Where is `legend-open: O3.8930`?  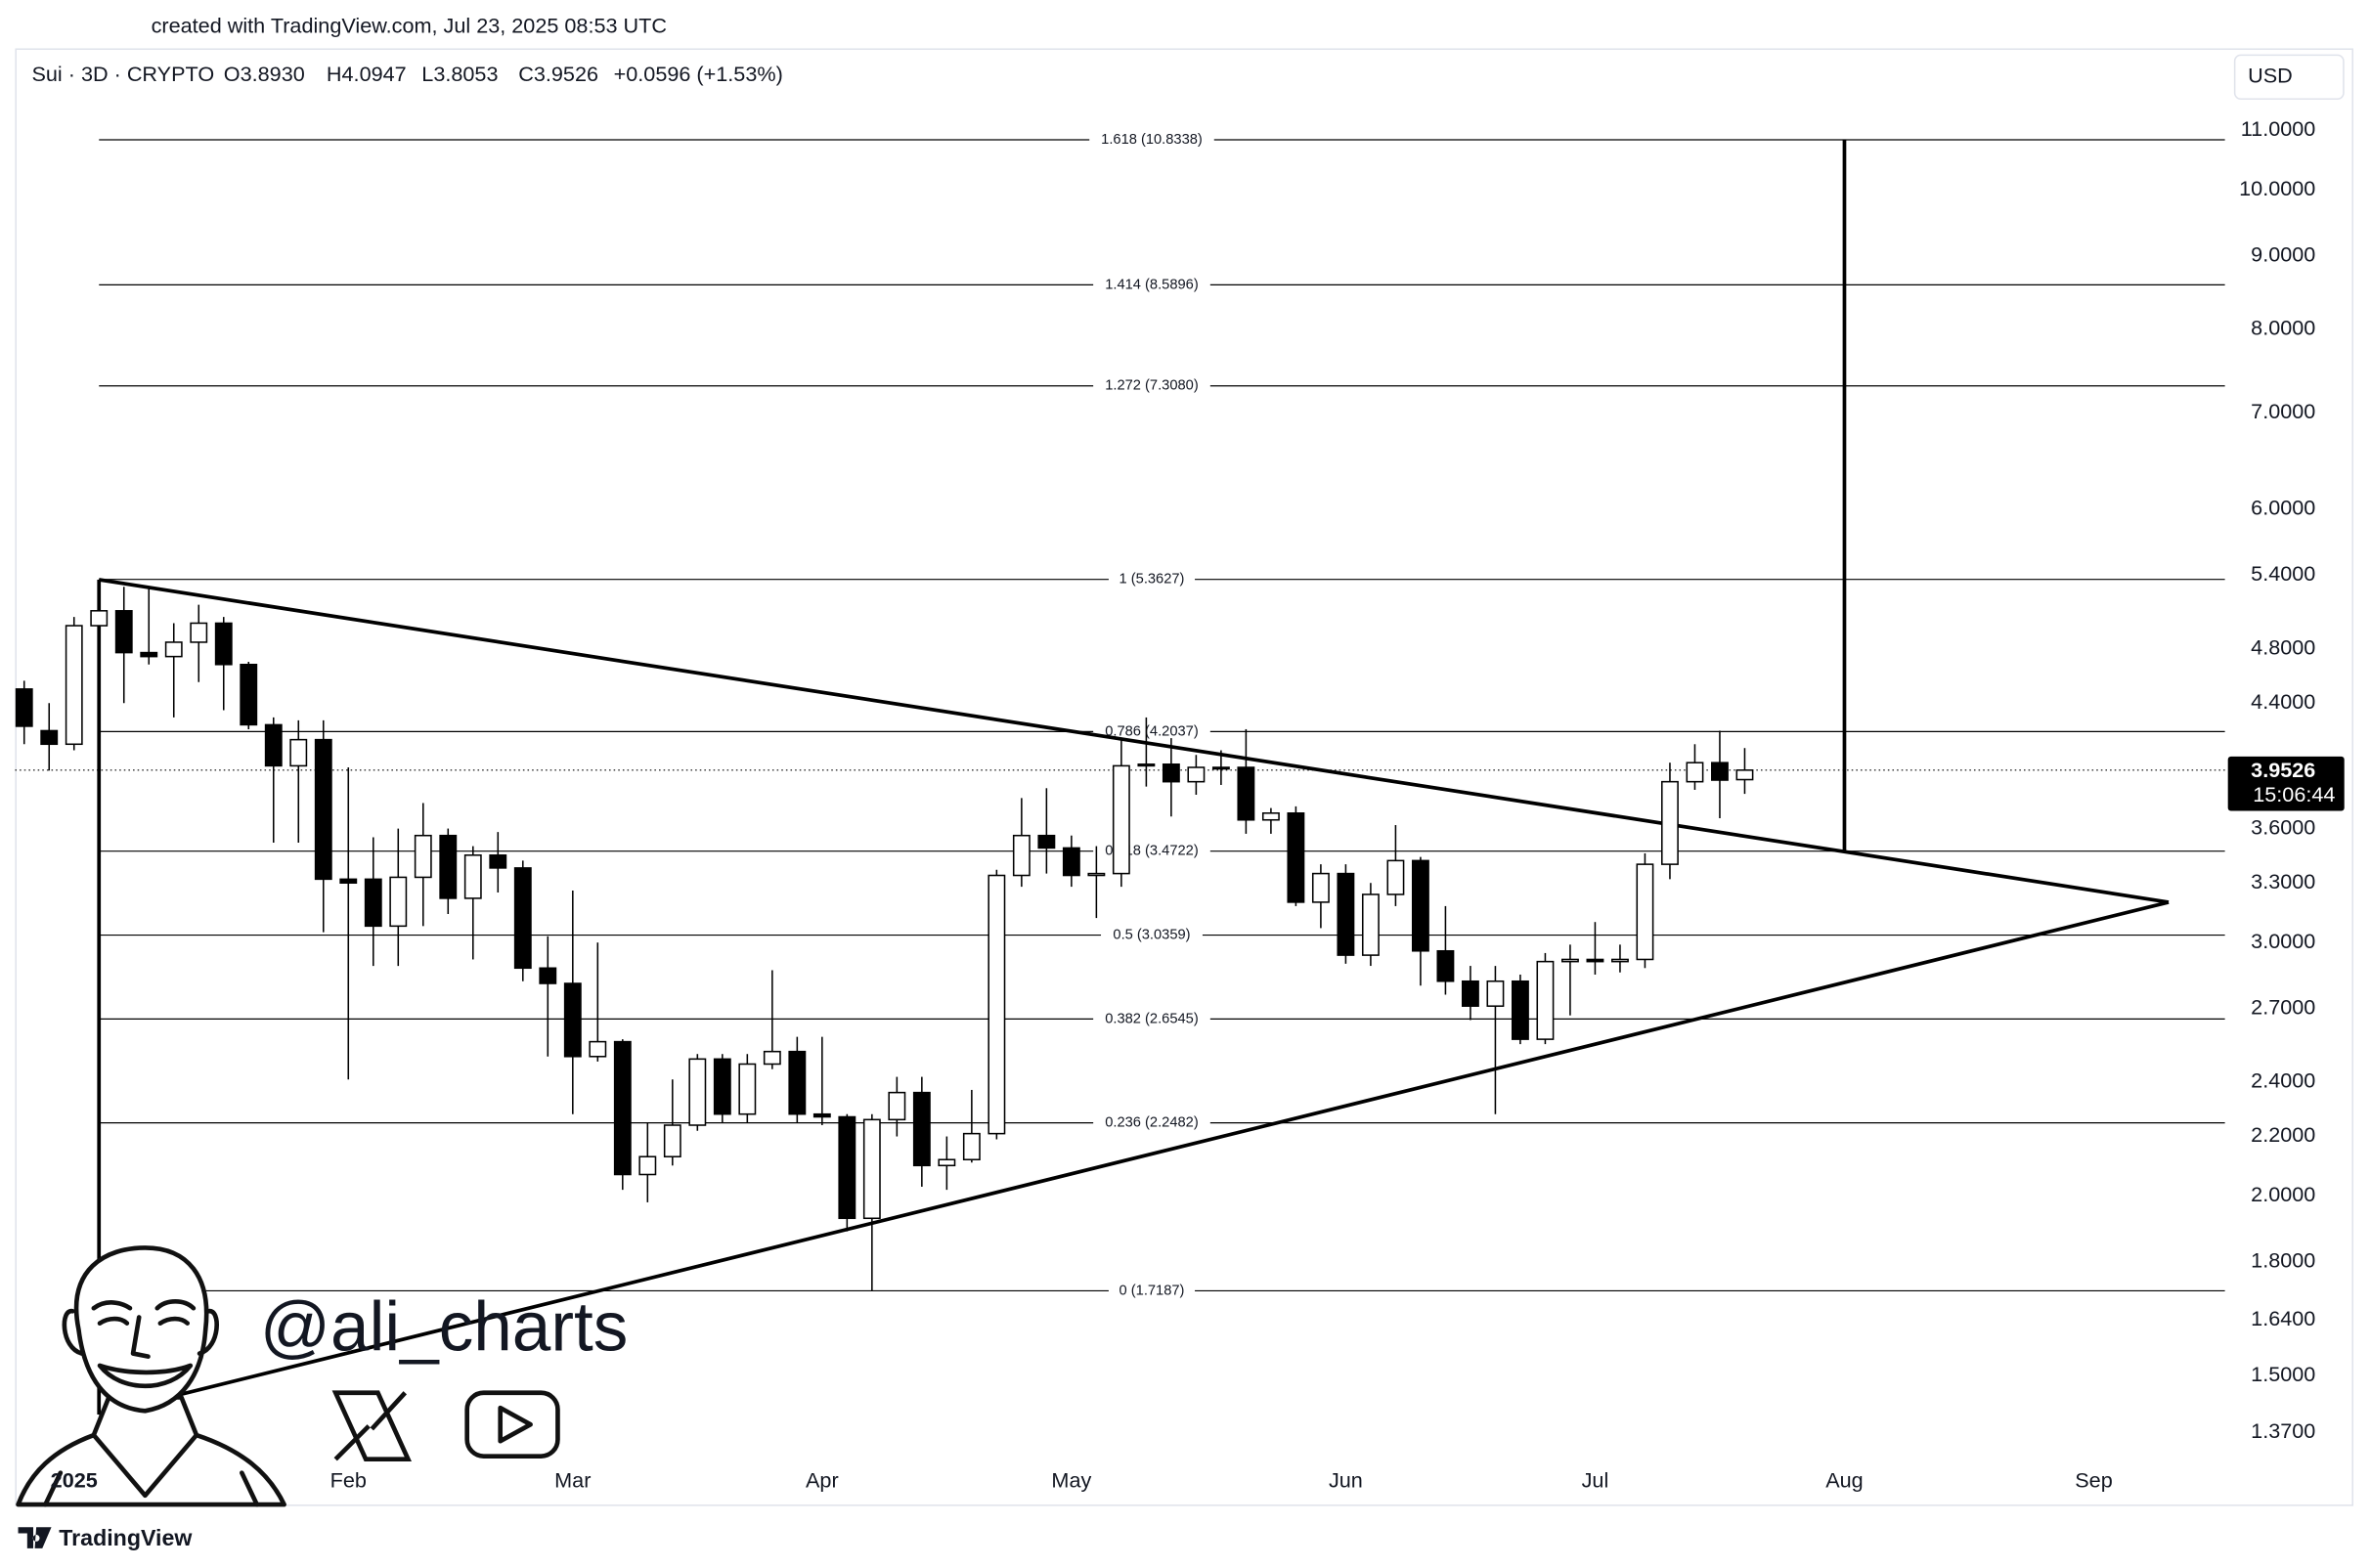
legend-open: O3.8930 is located at coordinates (264, 74).